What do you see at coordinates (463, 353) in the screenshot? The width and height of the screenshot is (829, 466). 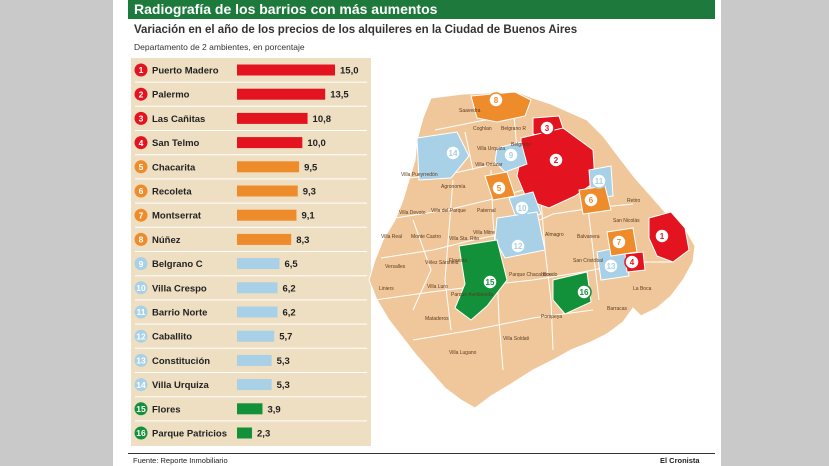 I see `map-district-label: Villa Lugano` at bounding box center [463, 353].